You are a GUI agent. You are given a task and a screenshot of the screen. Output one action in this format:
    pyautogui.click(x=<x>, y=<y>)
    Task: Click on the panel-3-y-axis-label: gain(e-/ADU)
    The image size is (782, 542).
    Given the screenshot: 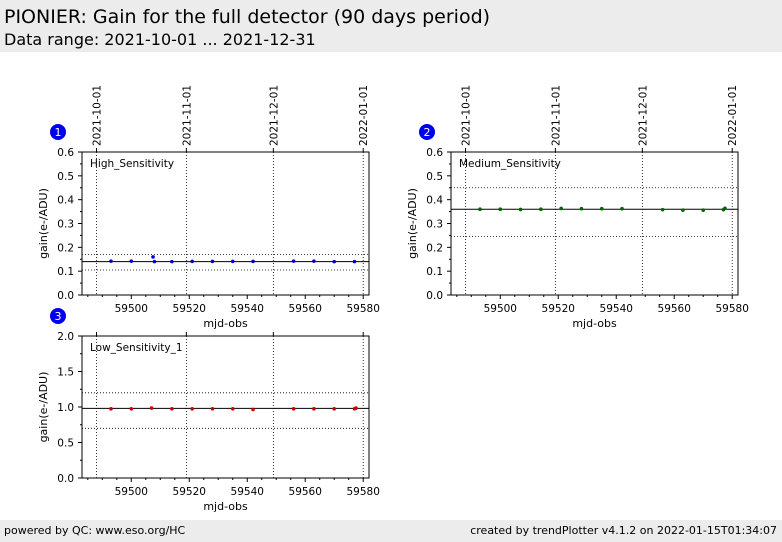 What is the action you would take?
    pyautogui.click(x=43, y=407)
    